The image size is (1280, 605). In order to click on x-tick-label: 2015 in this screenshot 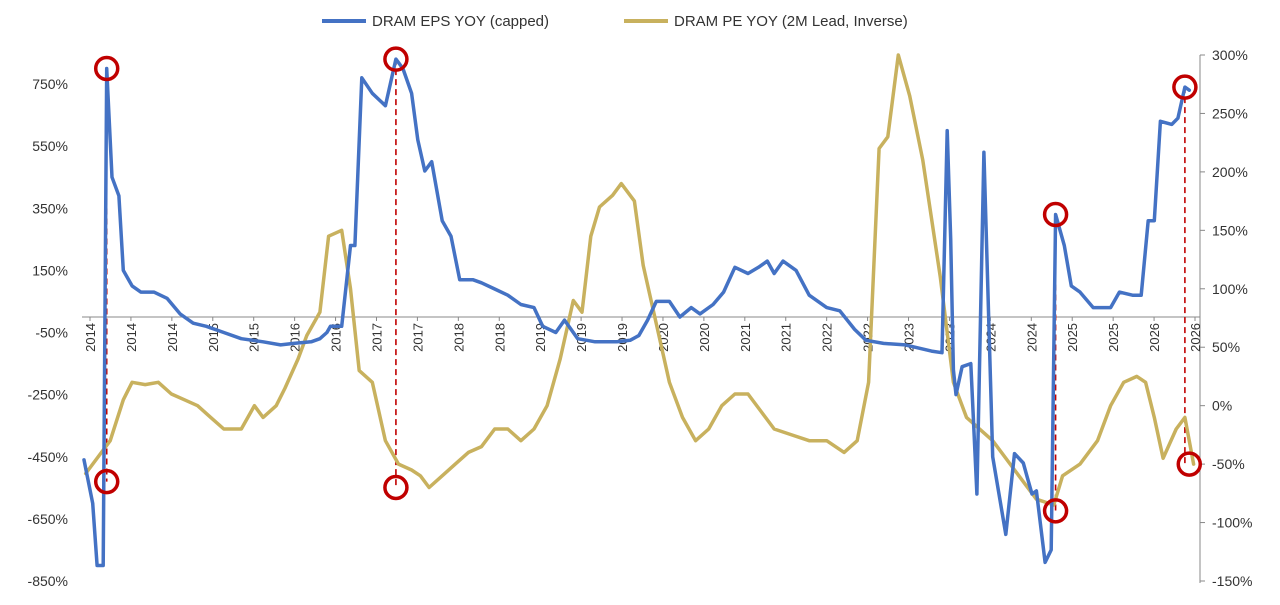, I will do `click(254, 337)`.